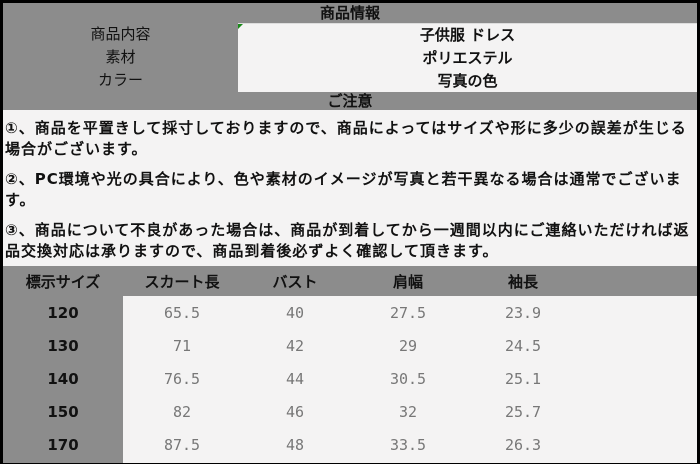 This screenshot has height=464, width=700. I want to click on value-color: 写真の色, so click(467, 81).